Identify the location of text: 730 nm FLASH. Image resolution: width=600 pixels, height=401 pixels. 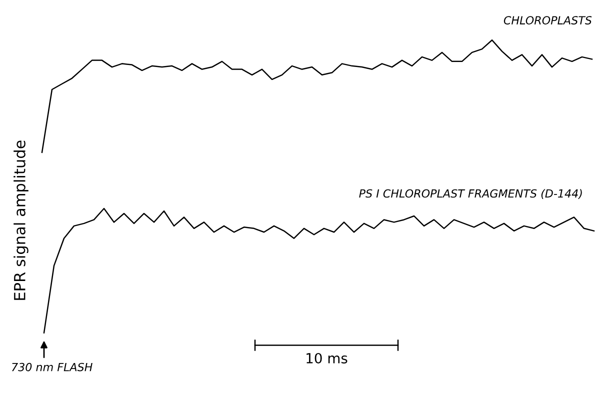
(52, 367).